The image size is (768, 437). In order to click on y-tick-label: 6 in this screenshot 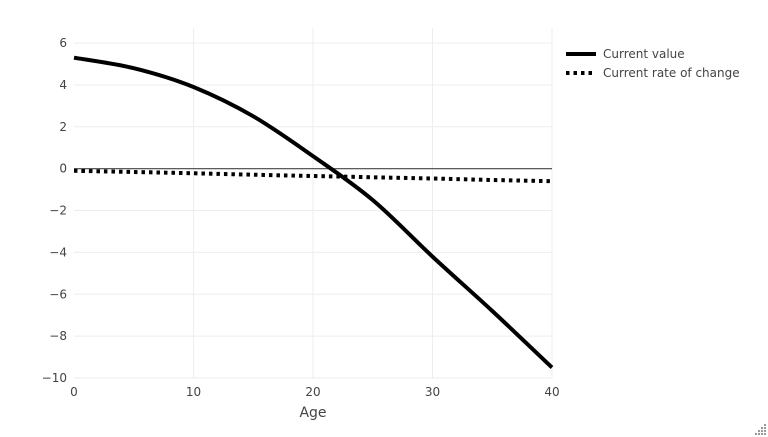, I will do `click(63, 43)`.